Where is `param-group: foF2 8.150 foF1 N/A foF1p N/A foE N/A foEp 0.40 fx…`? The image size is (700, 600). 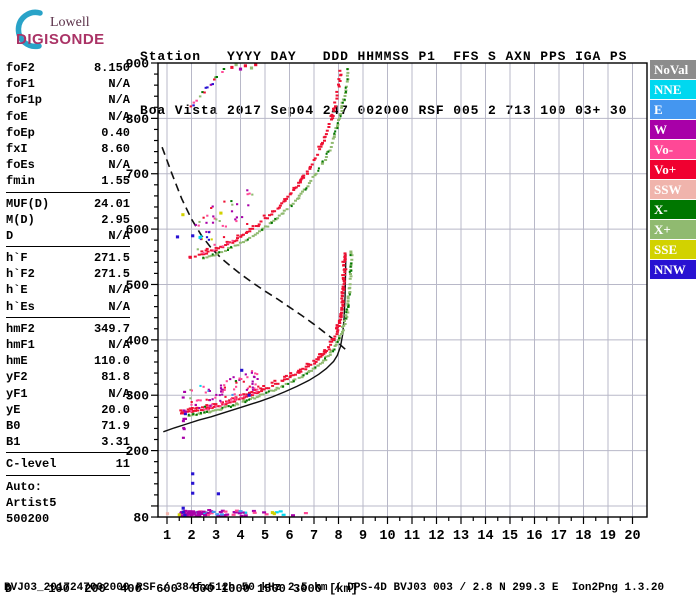
param-group: foF2 8.150 foF1 N/A foF1p N/A foE N/A foEp 0.40 fx… is located at coordinates (68, 126).